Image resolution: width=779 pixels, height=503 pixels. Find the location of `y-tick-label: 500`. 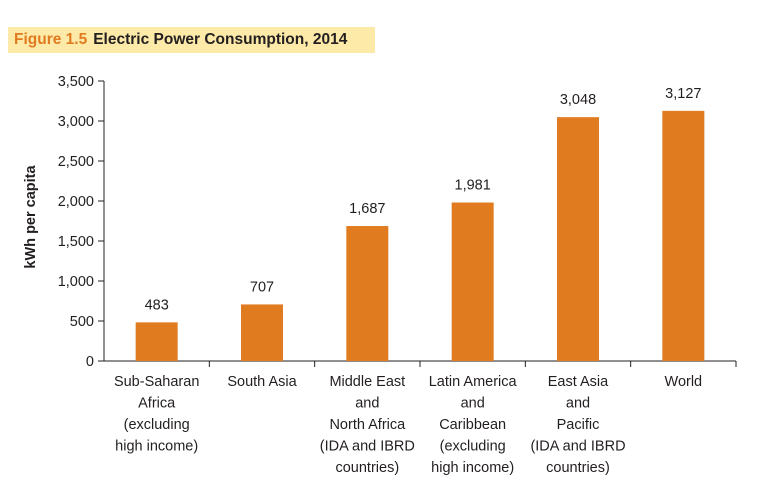

y-tick-label: 500 is located at coordinates (82, 322).